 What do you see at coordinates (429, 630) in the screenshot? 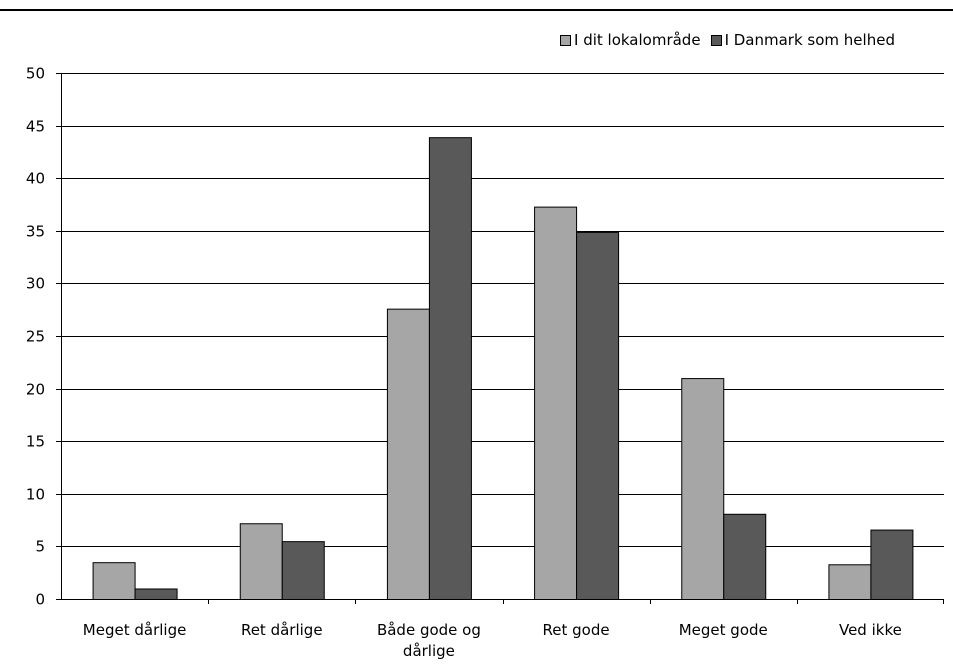
I see `x-tick-label: Både gode og` at bounding box center [429, 630].